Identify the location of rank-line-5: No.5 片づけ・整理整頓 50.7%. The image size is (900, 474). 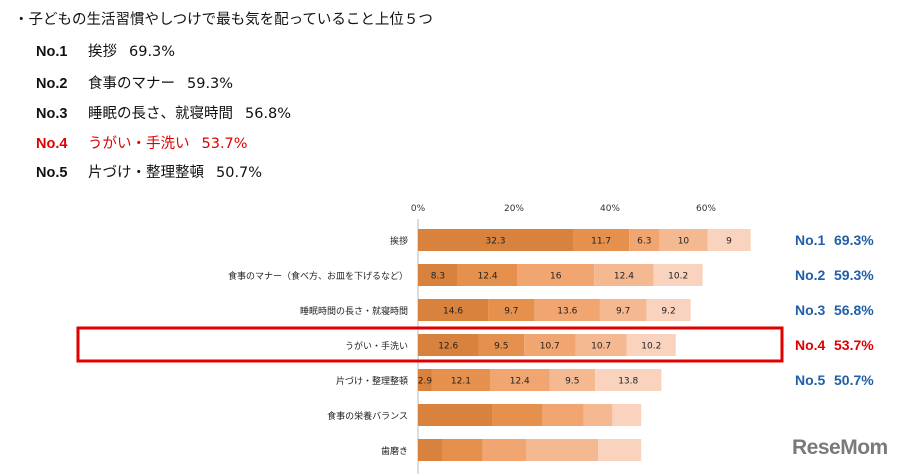
(149, 171).